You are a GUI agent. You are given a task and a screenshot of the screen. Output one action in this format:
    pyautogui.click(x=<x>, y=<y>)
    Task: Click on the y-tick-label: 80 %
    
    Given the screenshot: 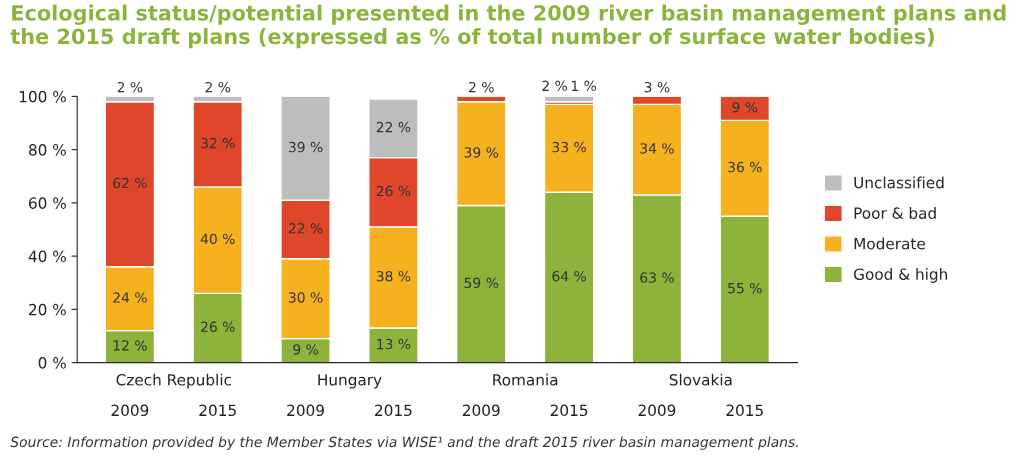 What is the action you would take?
    pyautogui.click(x=47, y=150)
    